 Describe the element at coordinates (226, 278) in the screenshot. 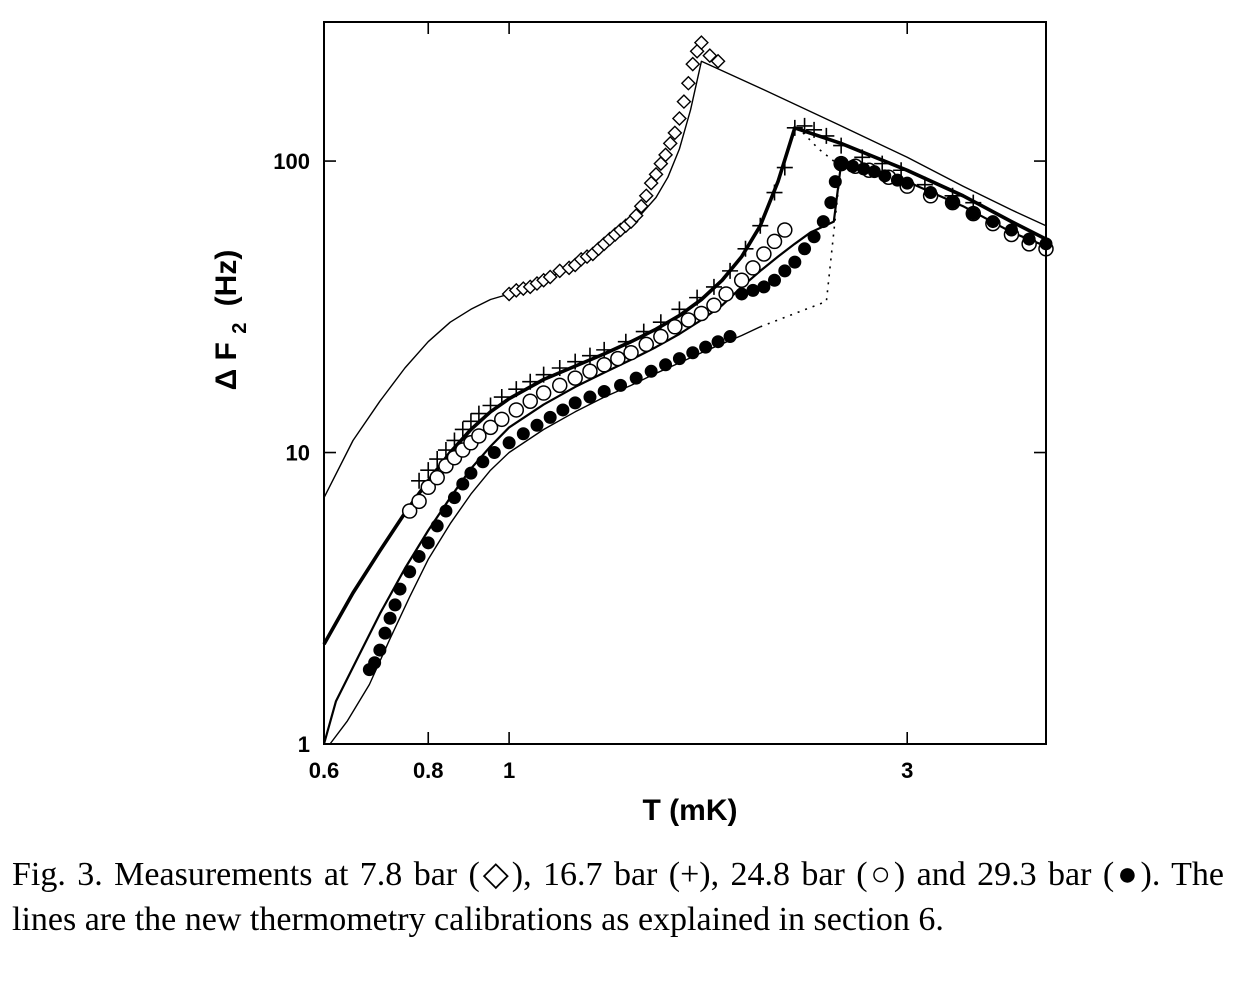

I see `y-axis-label-unit: (Hz)` at that location.